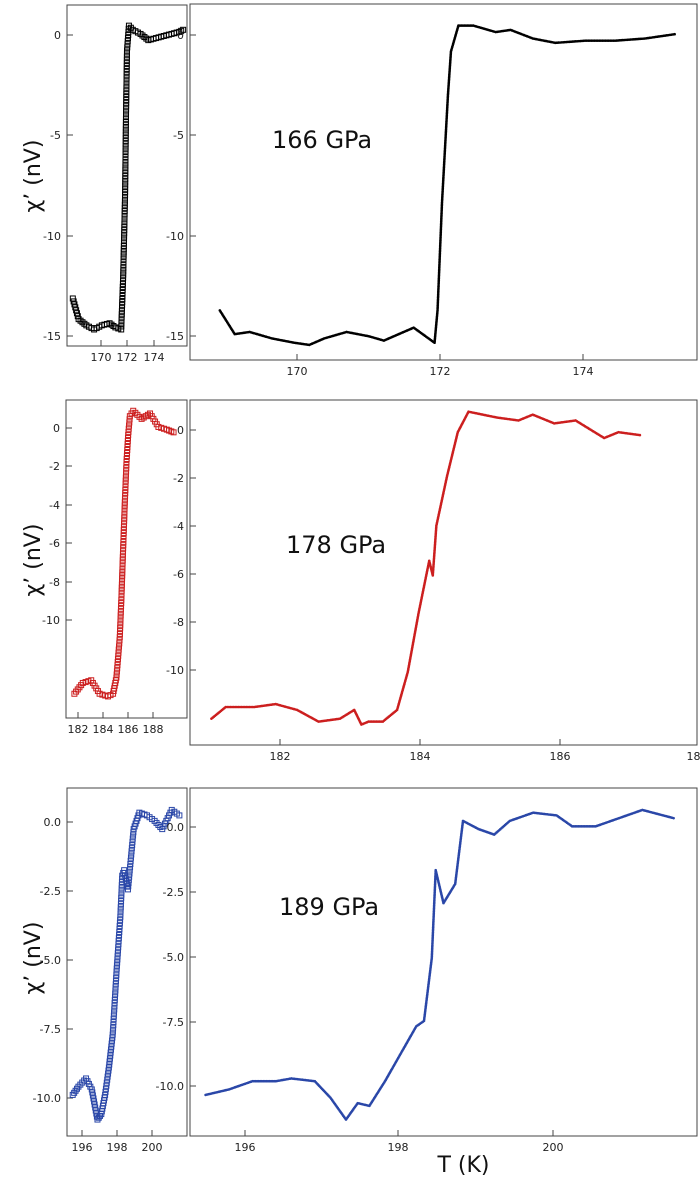 The height and width of the screenshot is (1179, 700). Describe the element at coordinates (126, 559) in the screenshot. I see `plot-frame` at that location.